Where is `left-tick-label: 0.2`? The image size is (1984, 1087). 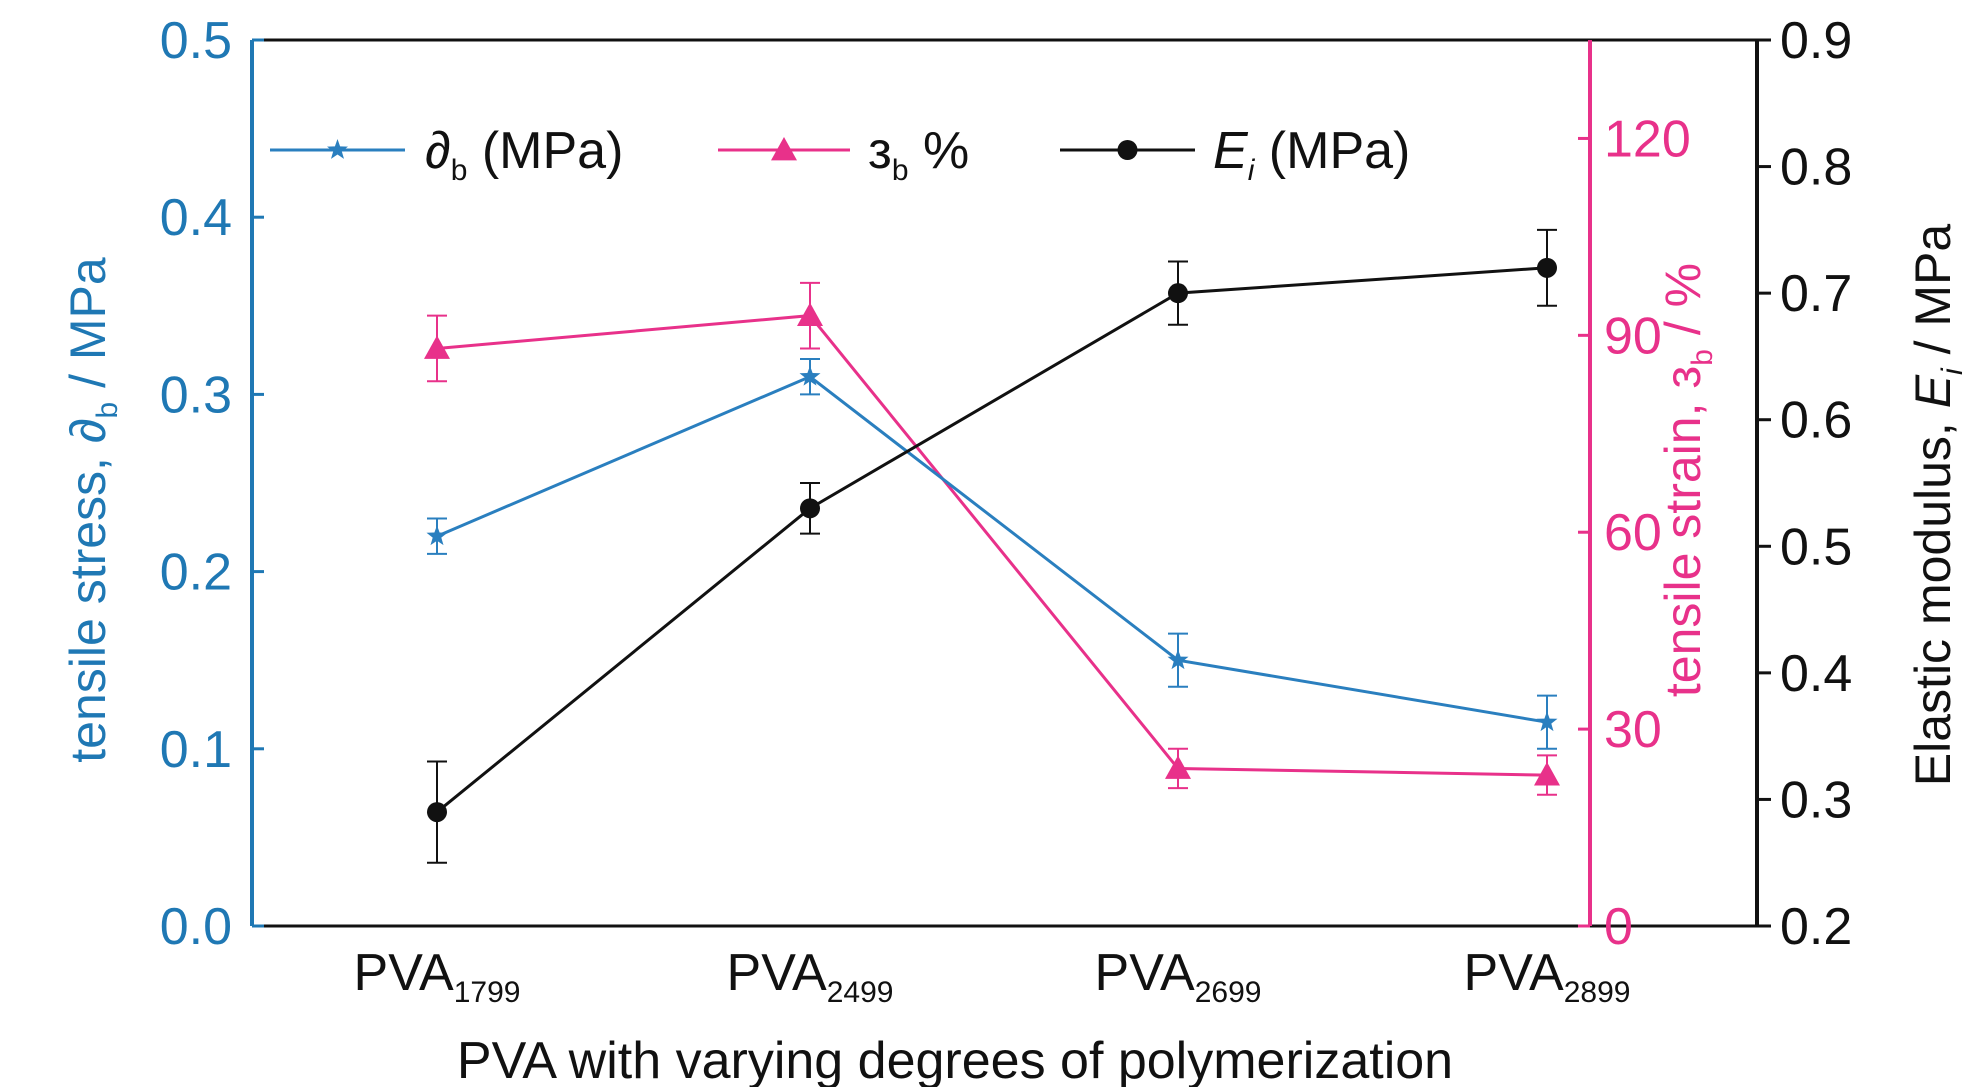 left-tick-label: 0.2 is located at coordinates (196, 573).